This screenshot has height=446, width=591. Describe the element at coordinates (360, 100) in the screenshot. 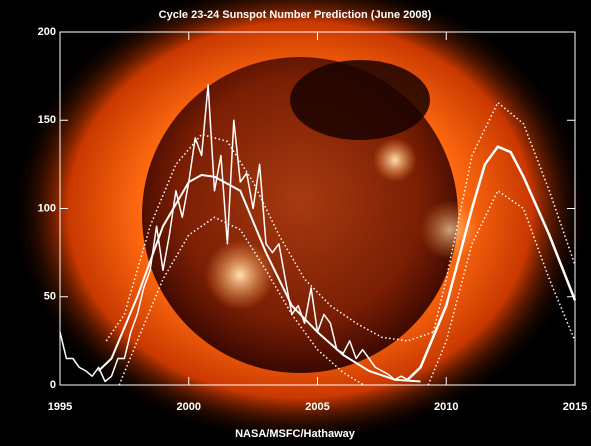

I see `coronal-hole` at that location.